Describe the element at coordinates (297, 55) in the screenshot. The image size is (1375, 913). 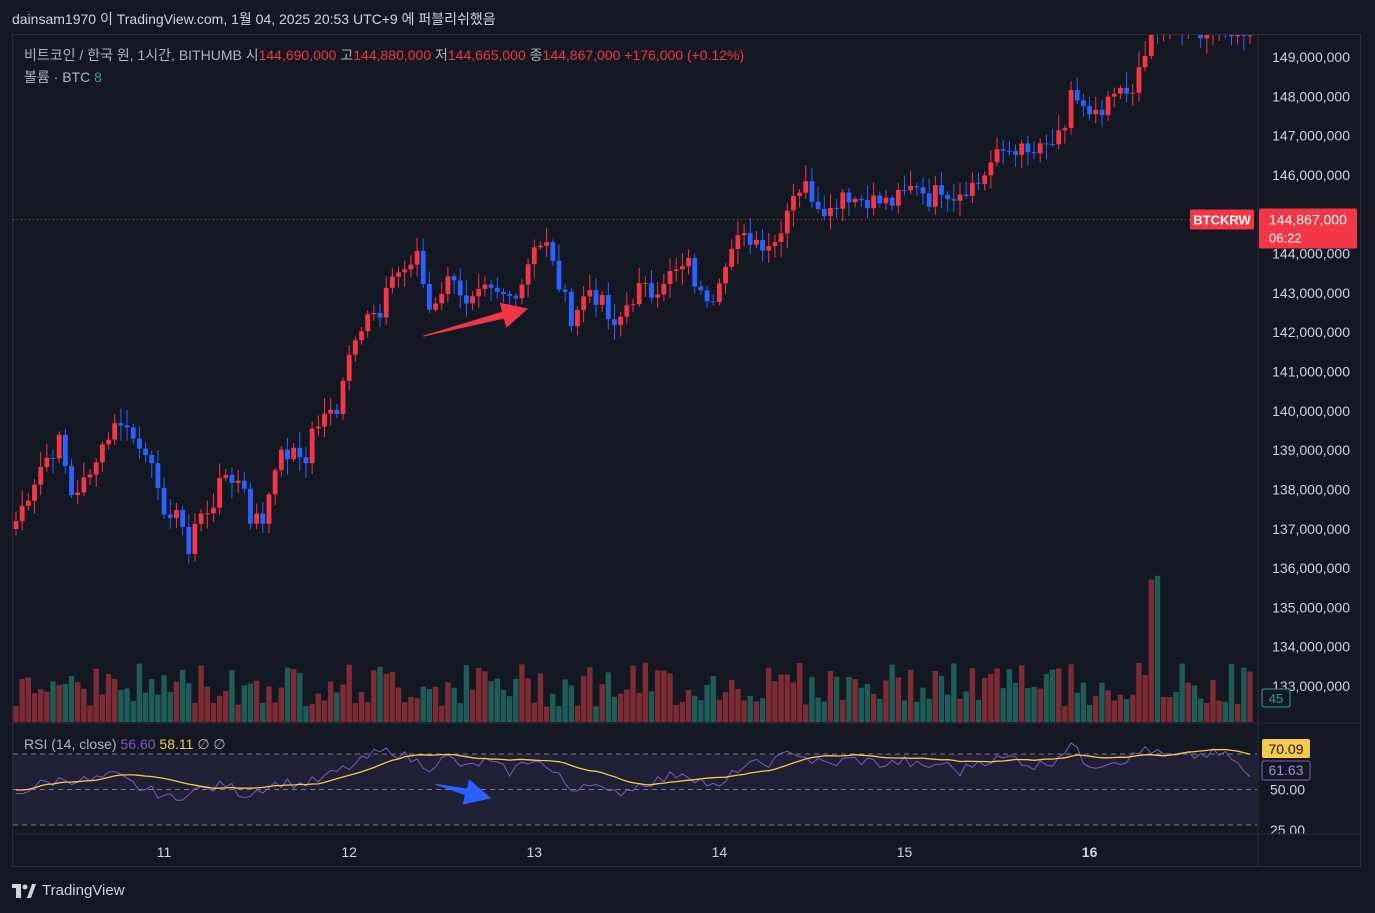
I see `open-value: 144,690,000` at that location.